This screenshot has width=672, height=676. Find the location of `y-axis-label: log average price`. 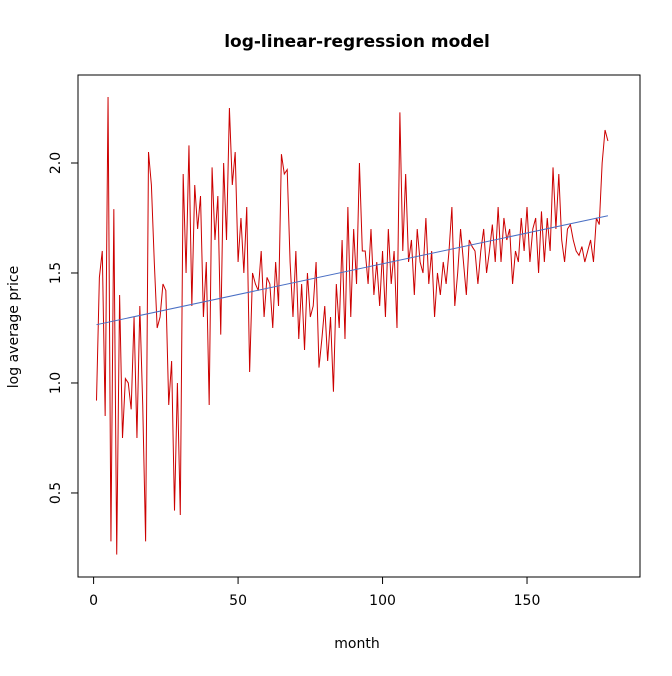

y-axis-label: log average price is located at coordinates (14, 327).